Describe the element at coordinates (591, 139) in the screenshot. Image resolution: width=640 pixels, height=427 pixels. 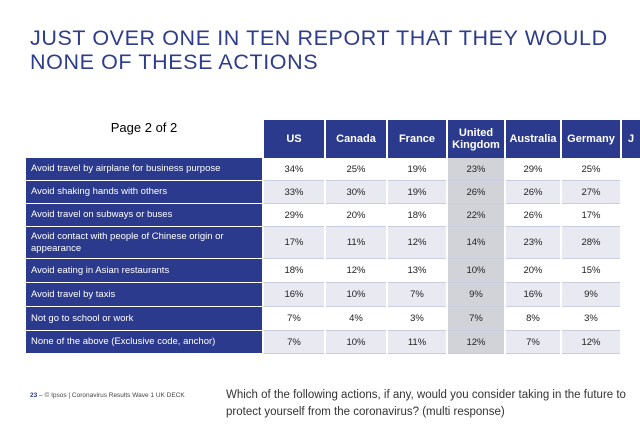
I see `column-header: Germany` at that location.